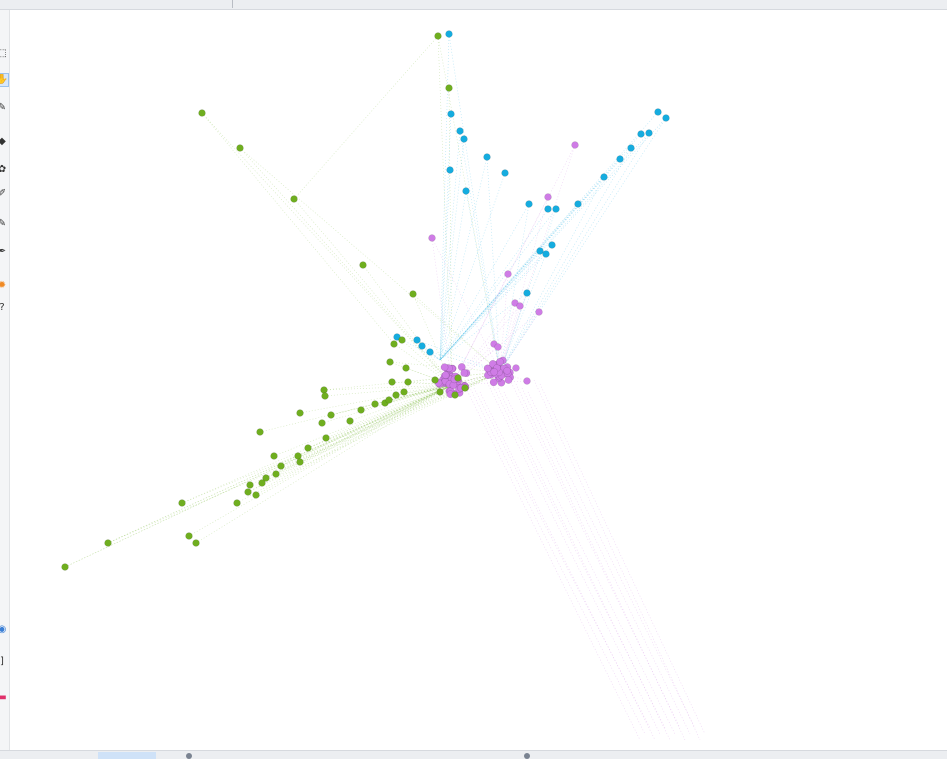 Image resolution: width=947 pixels, height=759 pixels. I want to click on bottom-tab, so click(127, 755).